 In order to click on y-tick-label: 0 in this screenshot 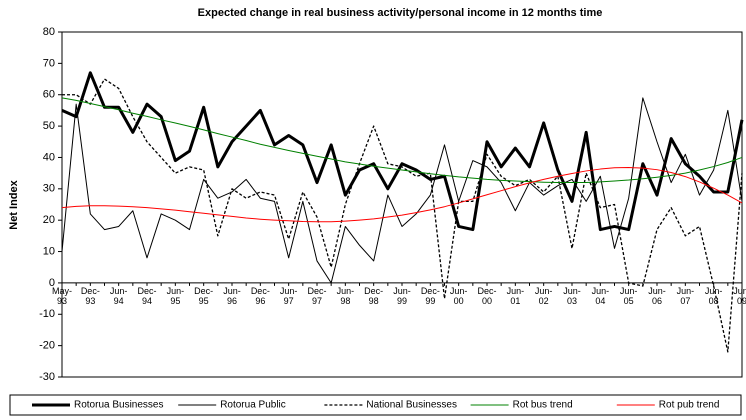, I will do `click(52, 283)`.